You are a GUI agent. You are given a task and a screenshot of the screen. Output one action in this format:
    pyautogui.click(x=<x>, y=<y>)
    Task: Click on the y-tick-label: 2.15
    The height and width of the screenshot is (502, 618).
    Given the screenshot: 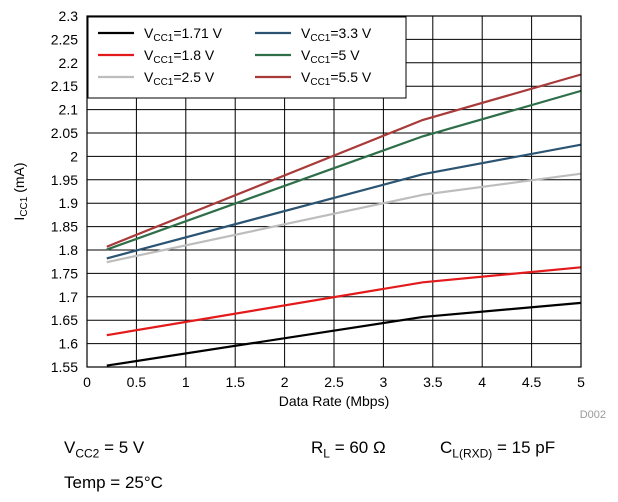 What is the action you would take?
    pyautogui.click(x=64, y=86)
    